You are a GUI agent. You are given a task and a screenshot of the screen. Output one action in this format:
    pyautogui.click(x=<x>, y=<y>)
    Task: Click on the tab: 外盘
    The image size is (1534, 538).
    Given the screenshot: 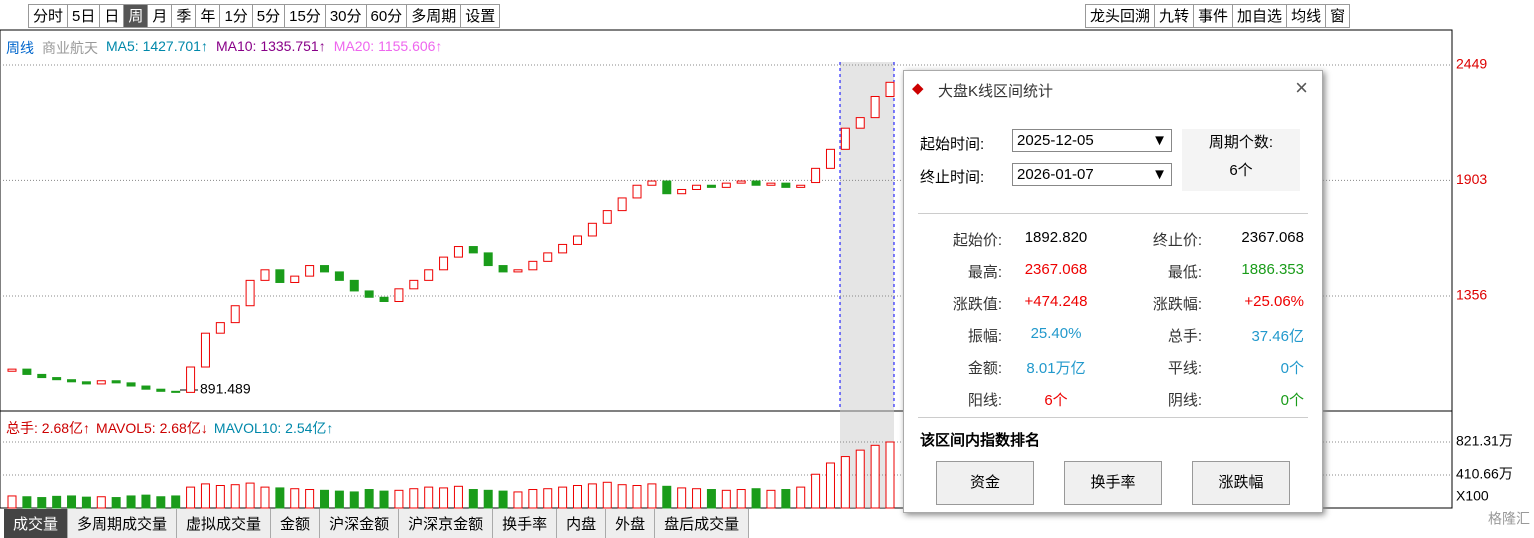 What is the action you would take?
    pyautogui.click(x=631, y=523)
    